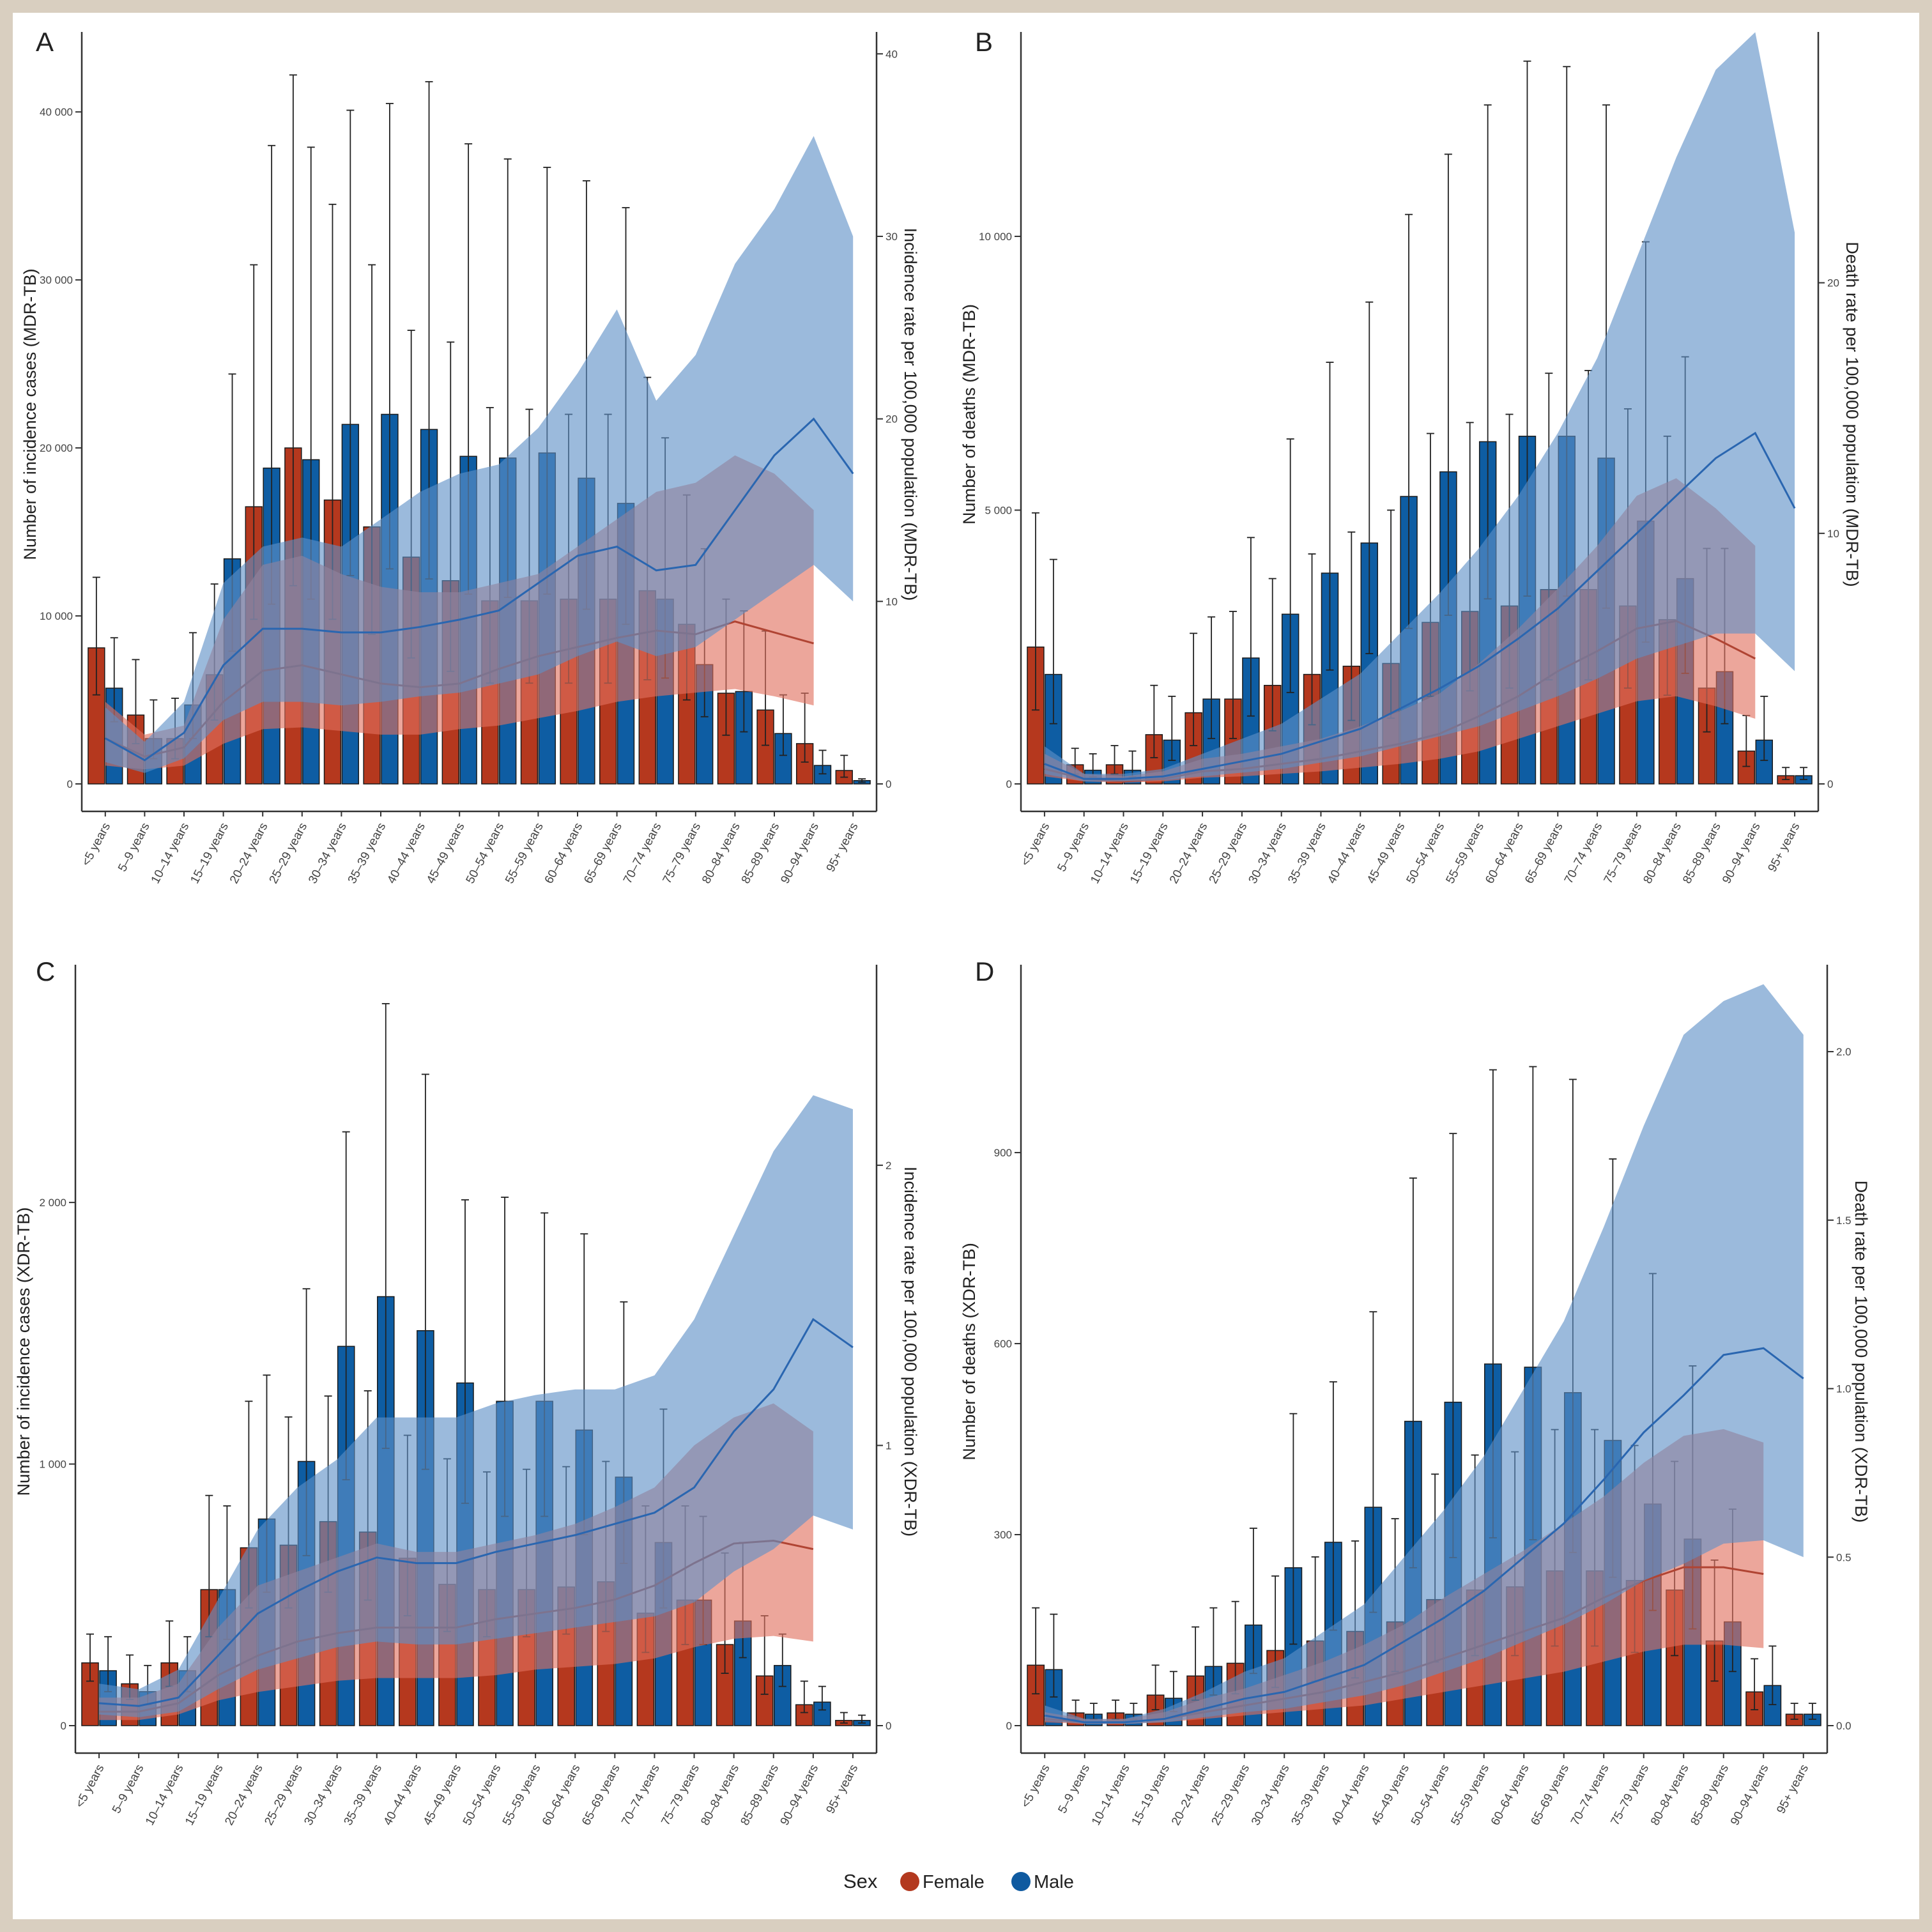 The height and width of the screenshot is (1932, 1932). What do you see at coordinates (984, 971) in the screenshot?
I see `panel-letter: D` at bounding box center [984, 971].